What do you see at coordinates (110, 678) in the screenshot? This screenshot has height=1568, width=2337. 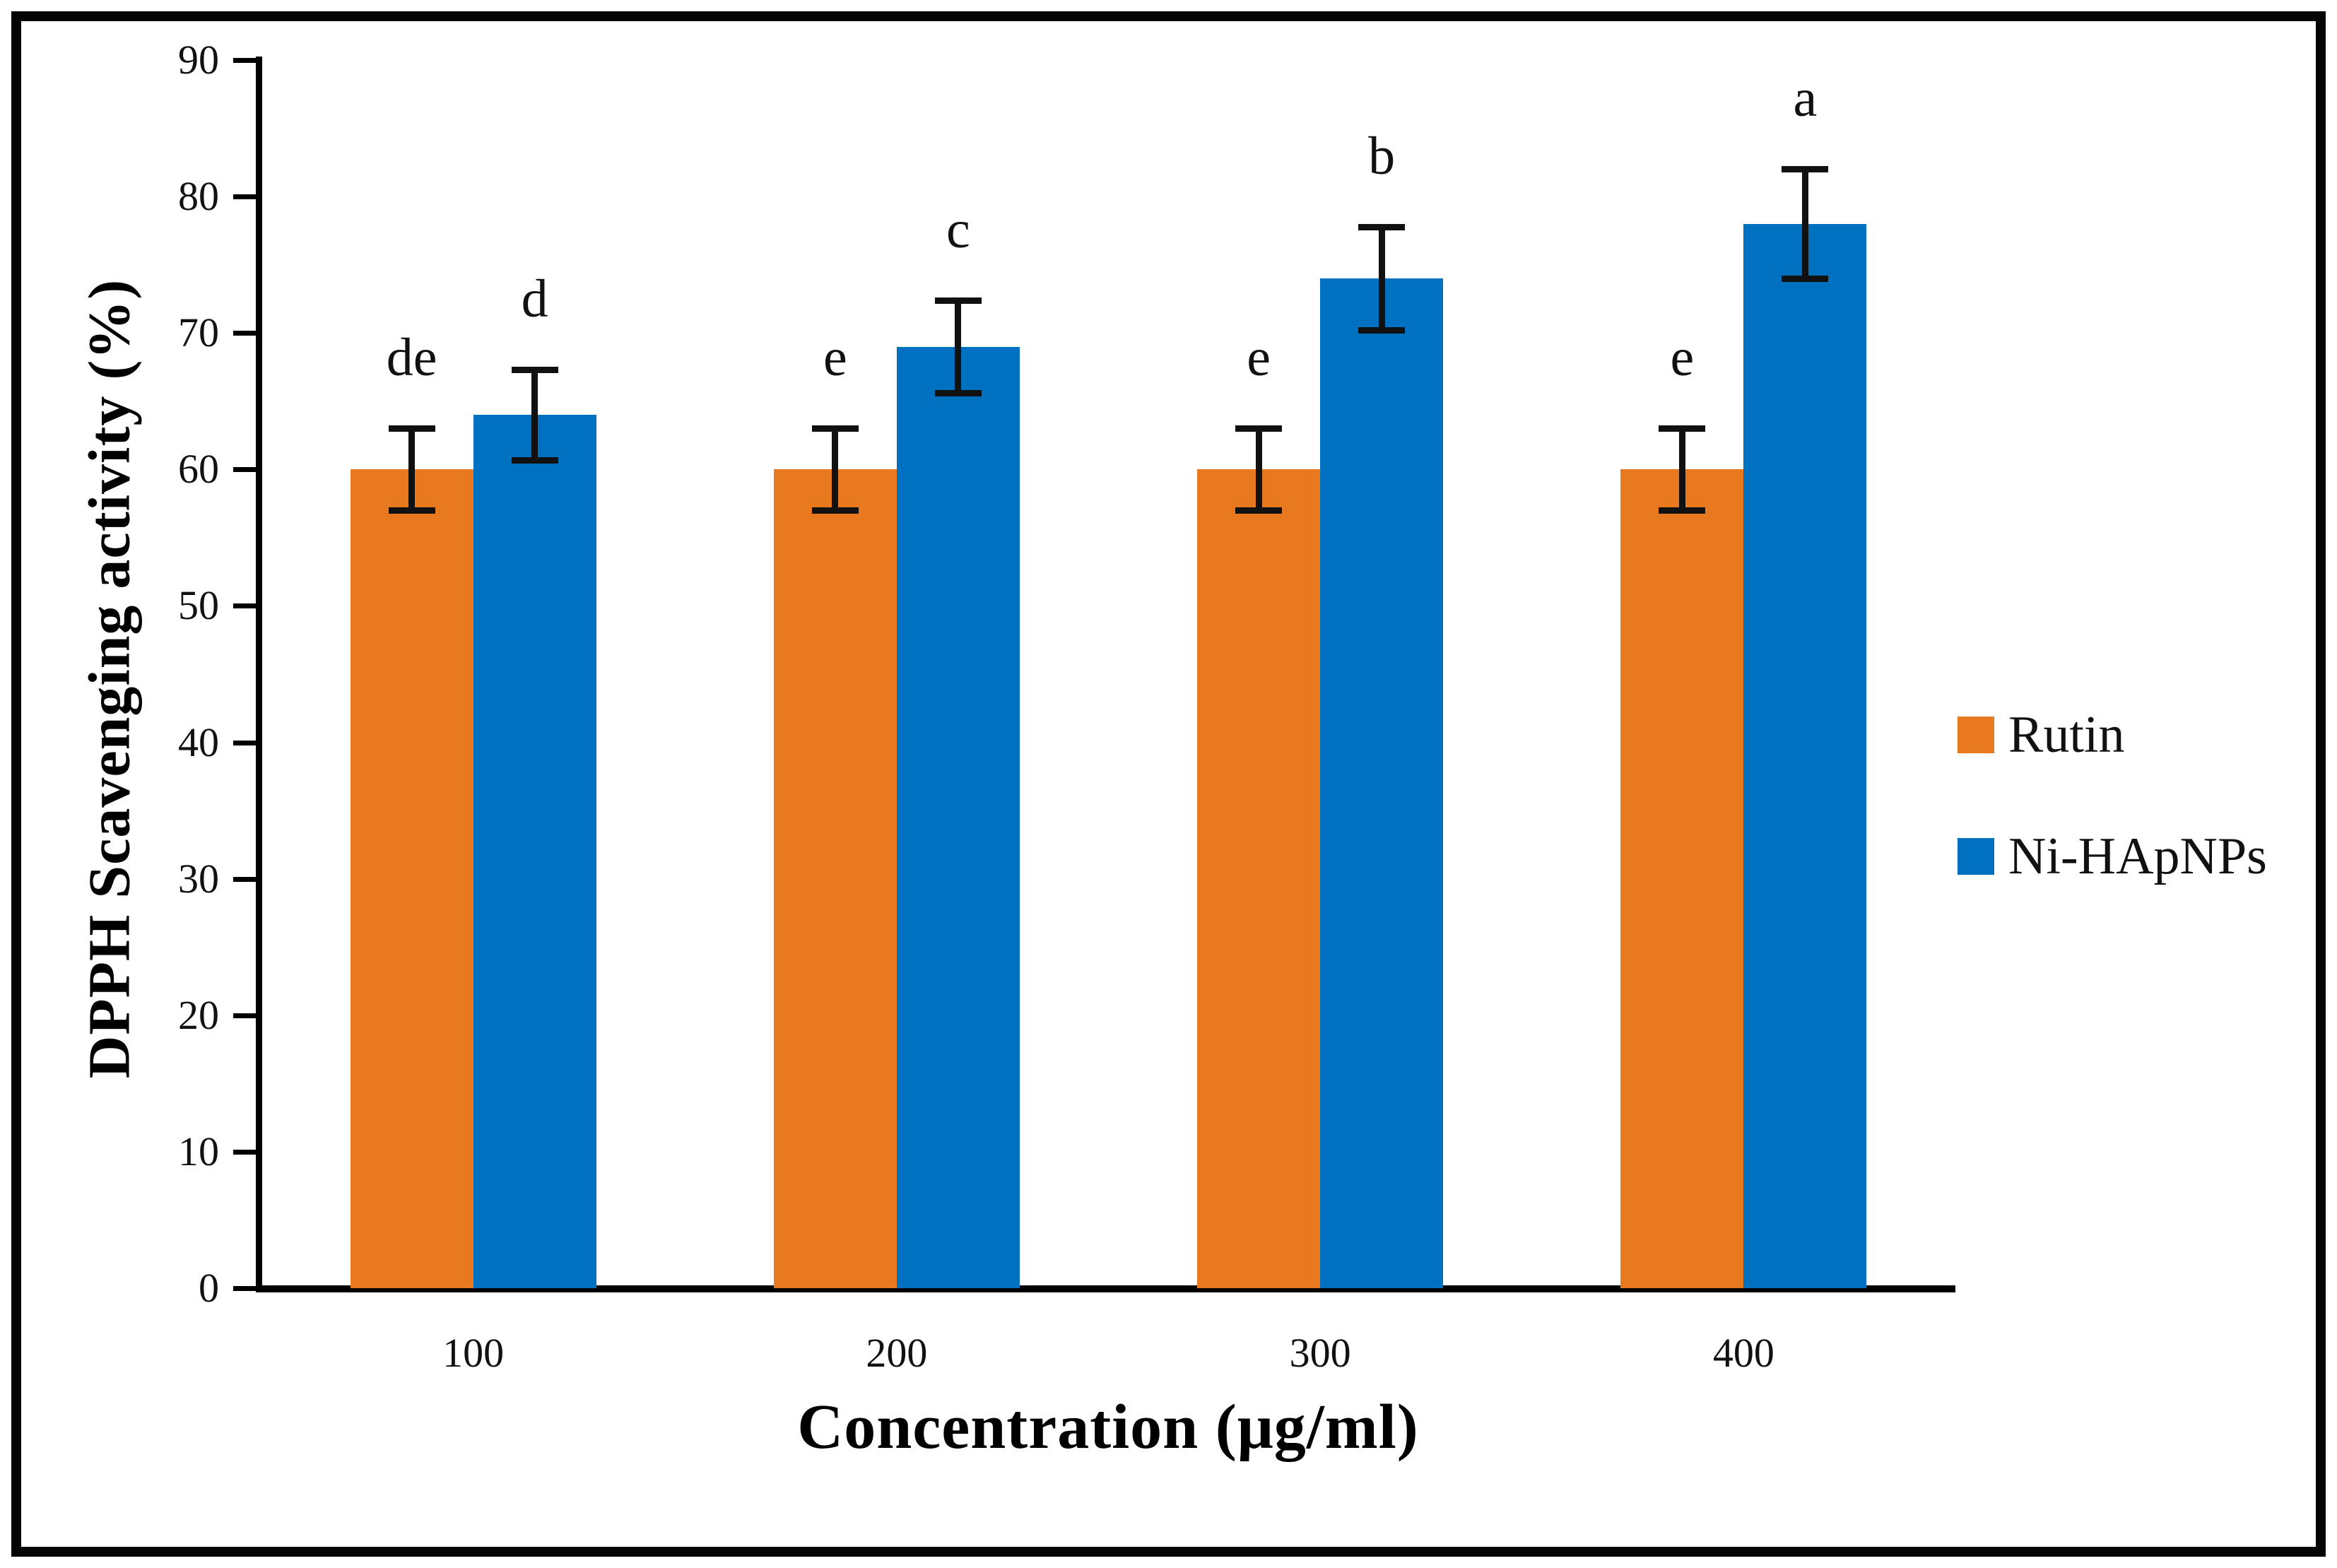 I see `y-axis-title: DPPH Scavenging activity (%)` at bounding box center [110, 678].